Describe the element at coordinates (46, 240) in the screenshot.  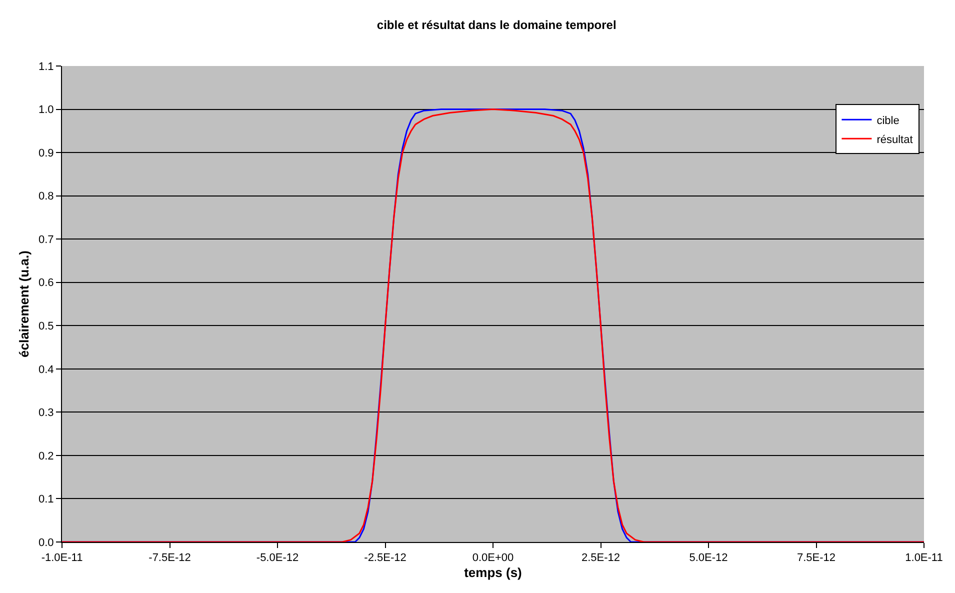
I see `y-tick-label: 0.7` at that location.